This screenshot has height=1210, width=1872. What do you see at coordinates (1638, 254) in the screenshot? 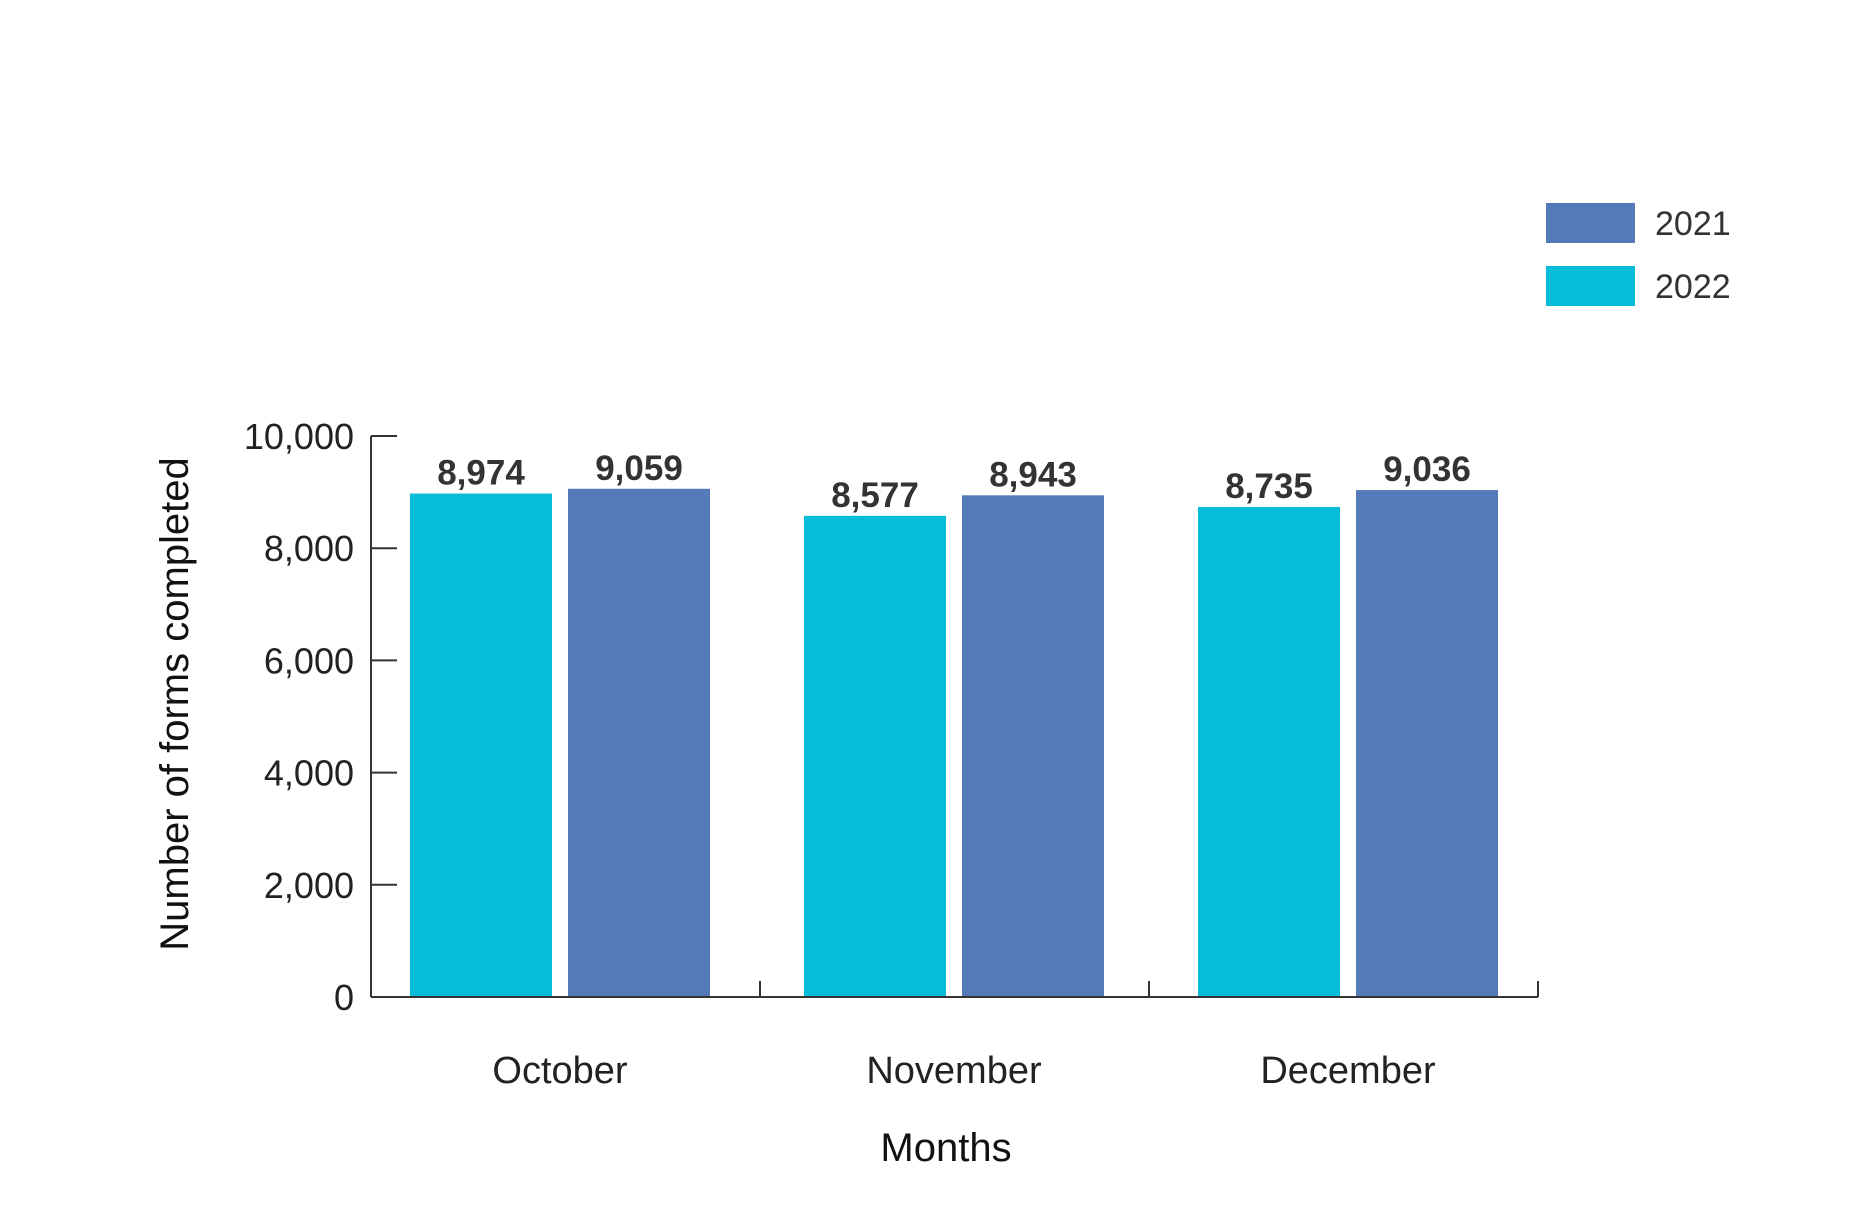
I see `legend: 2021 2022` at bounding box center [1638, 254].